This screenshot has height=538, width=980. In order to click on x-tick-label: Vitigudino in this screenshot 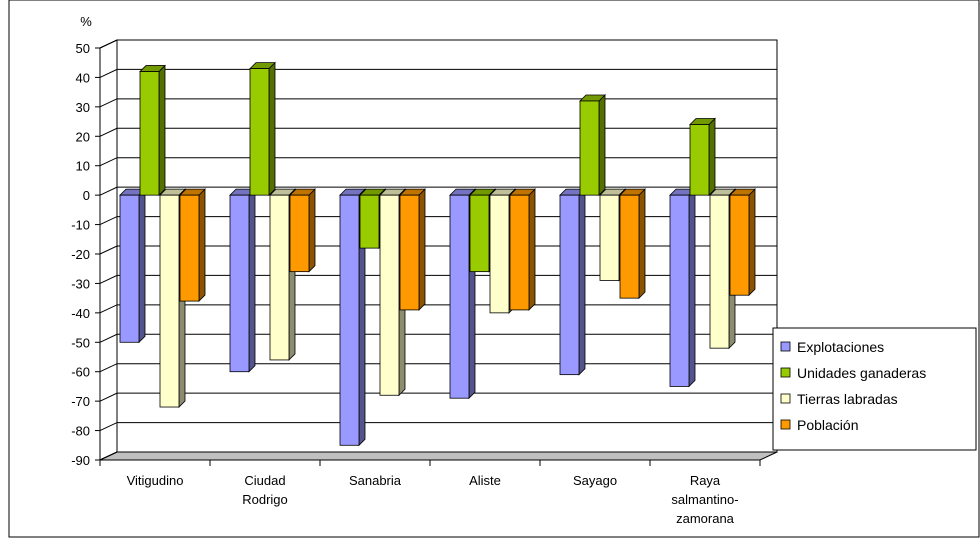, I will do `click(155, 480)`.